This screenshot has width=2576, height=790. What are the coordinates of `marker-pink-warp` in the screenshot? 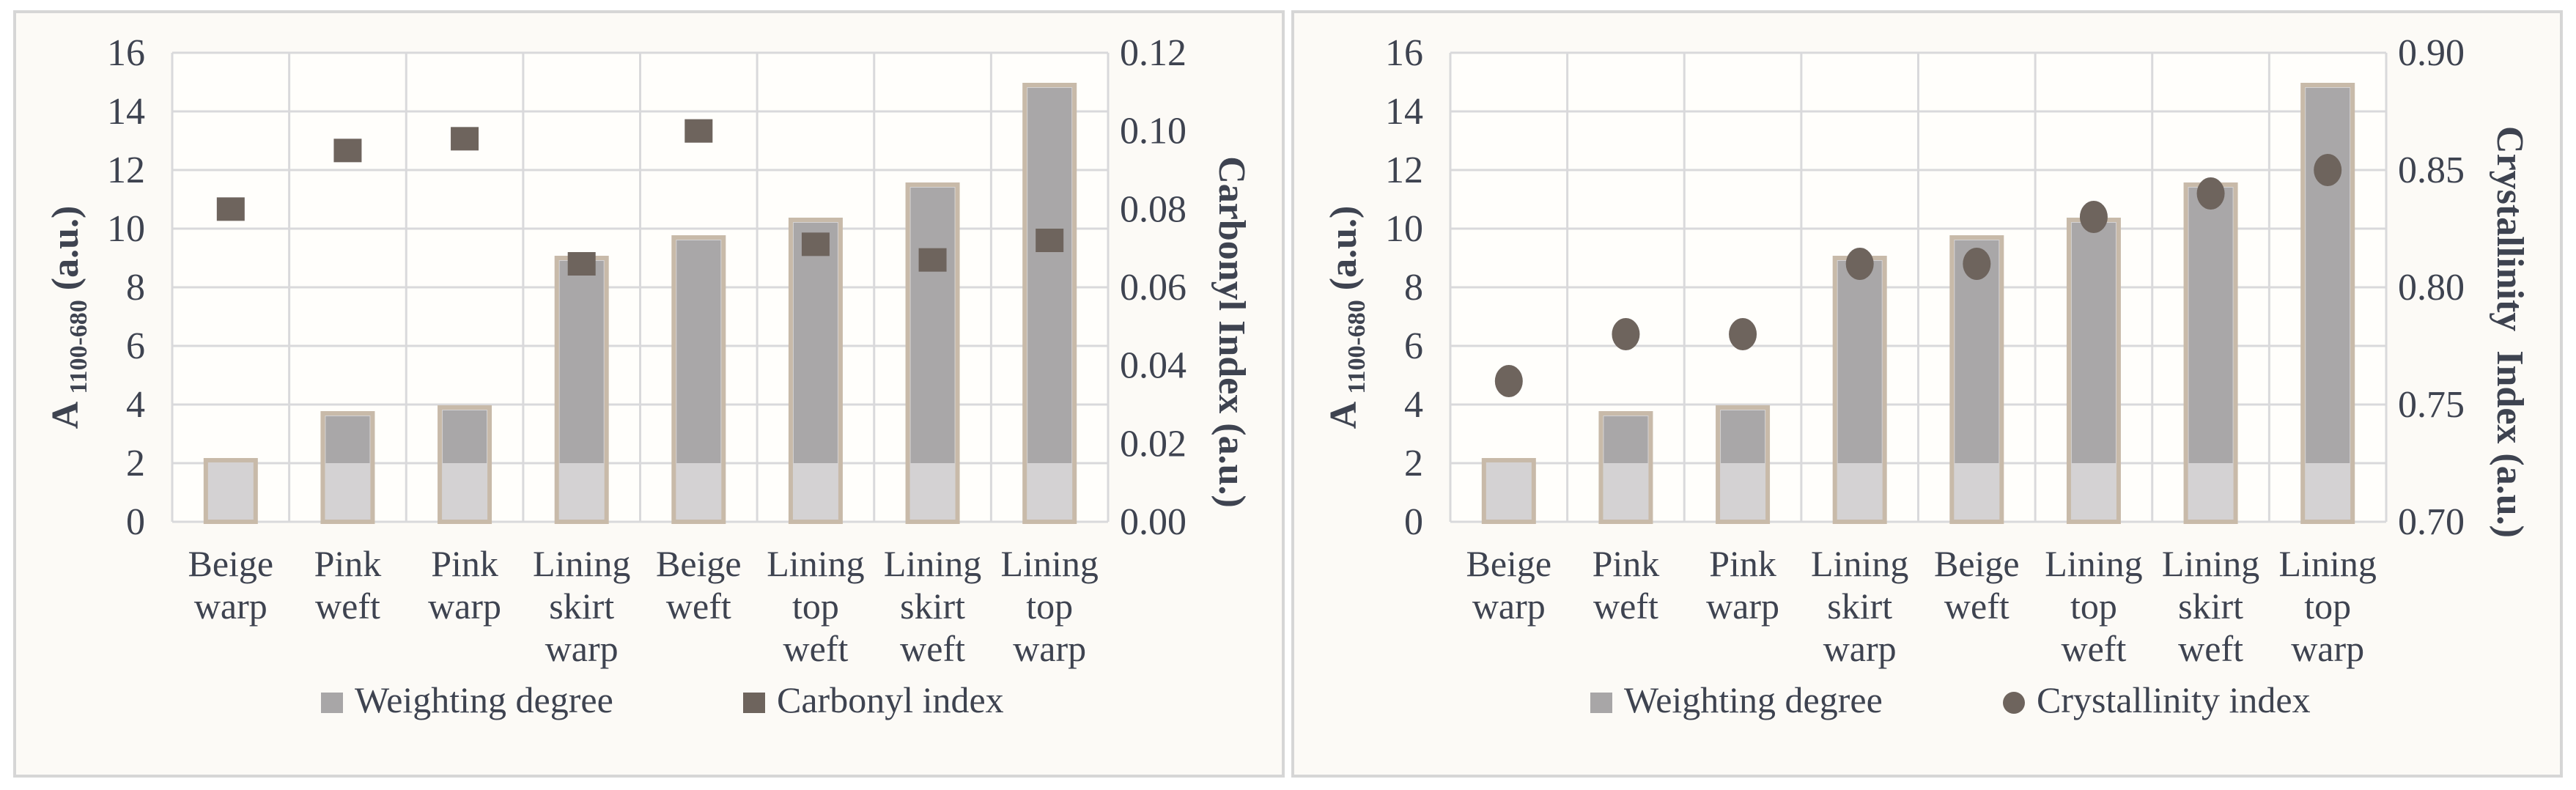 It's located at (465, 139).